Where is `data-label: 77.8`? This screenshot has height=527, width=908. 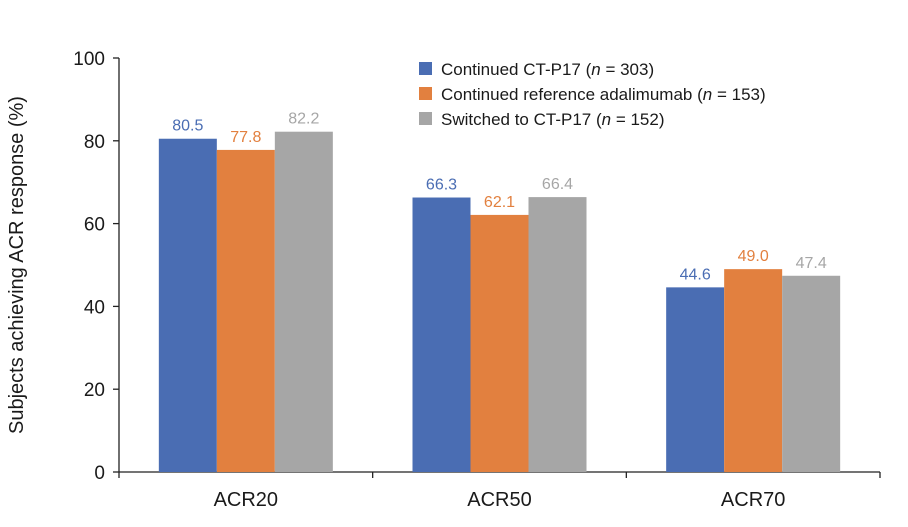
data-label: 77.8 is located at coordinates (245, 137).